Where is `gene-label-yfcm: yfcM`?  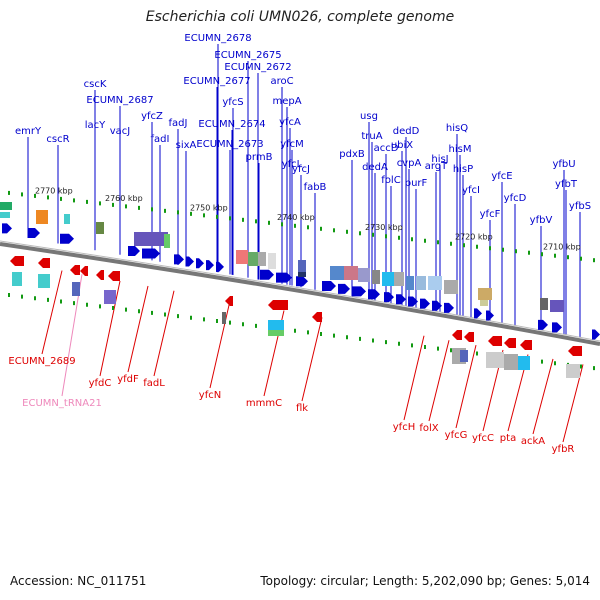
gene-label-yfcm: yfcM is located at coordinates (292, 144).